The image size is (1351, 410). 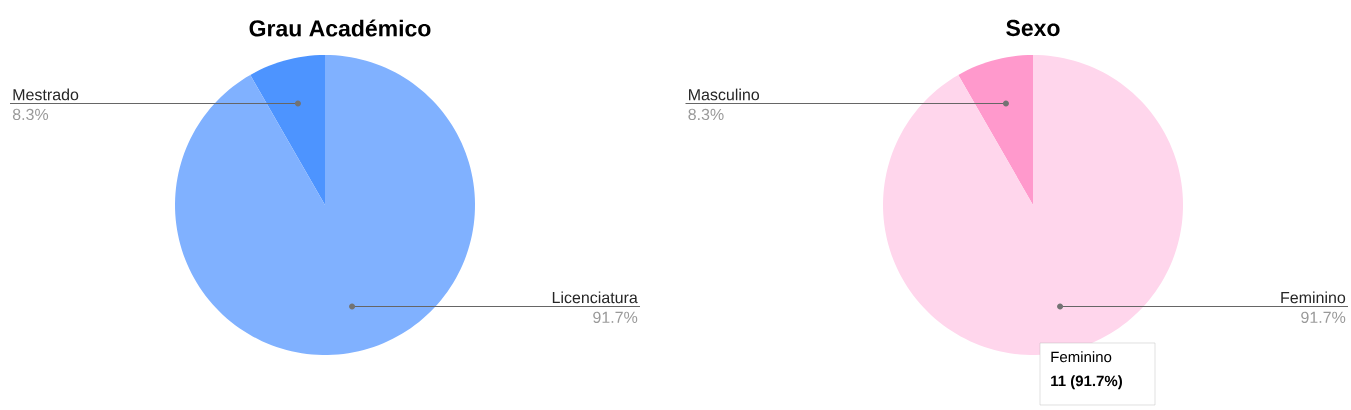 I want to click on slice-label: Licenciatura, so click(x=595, y=297).